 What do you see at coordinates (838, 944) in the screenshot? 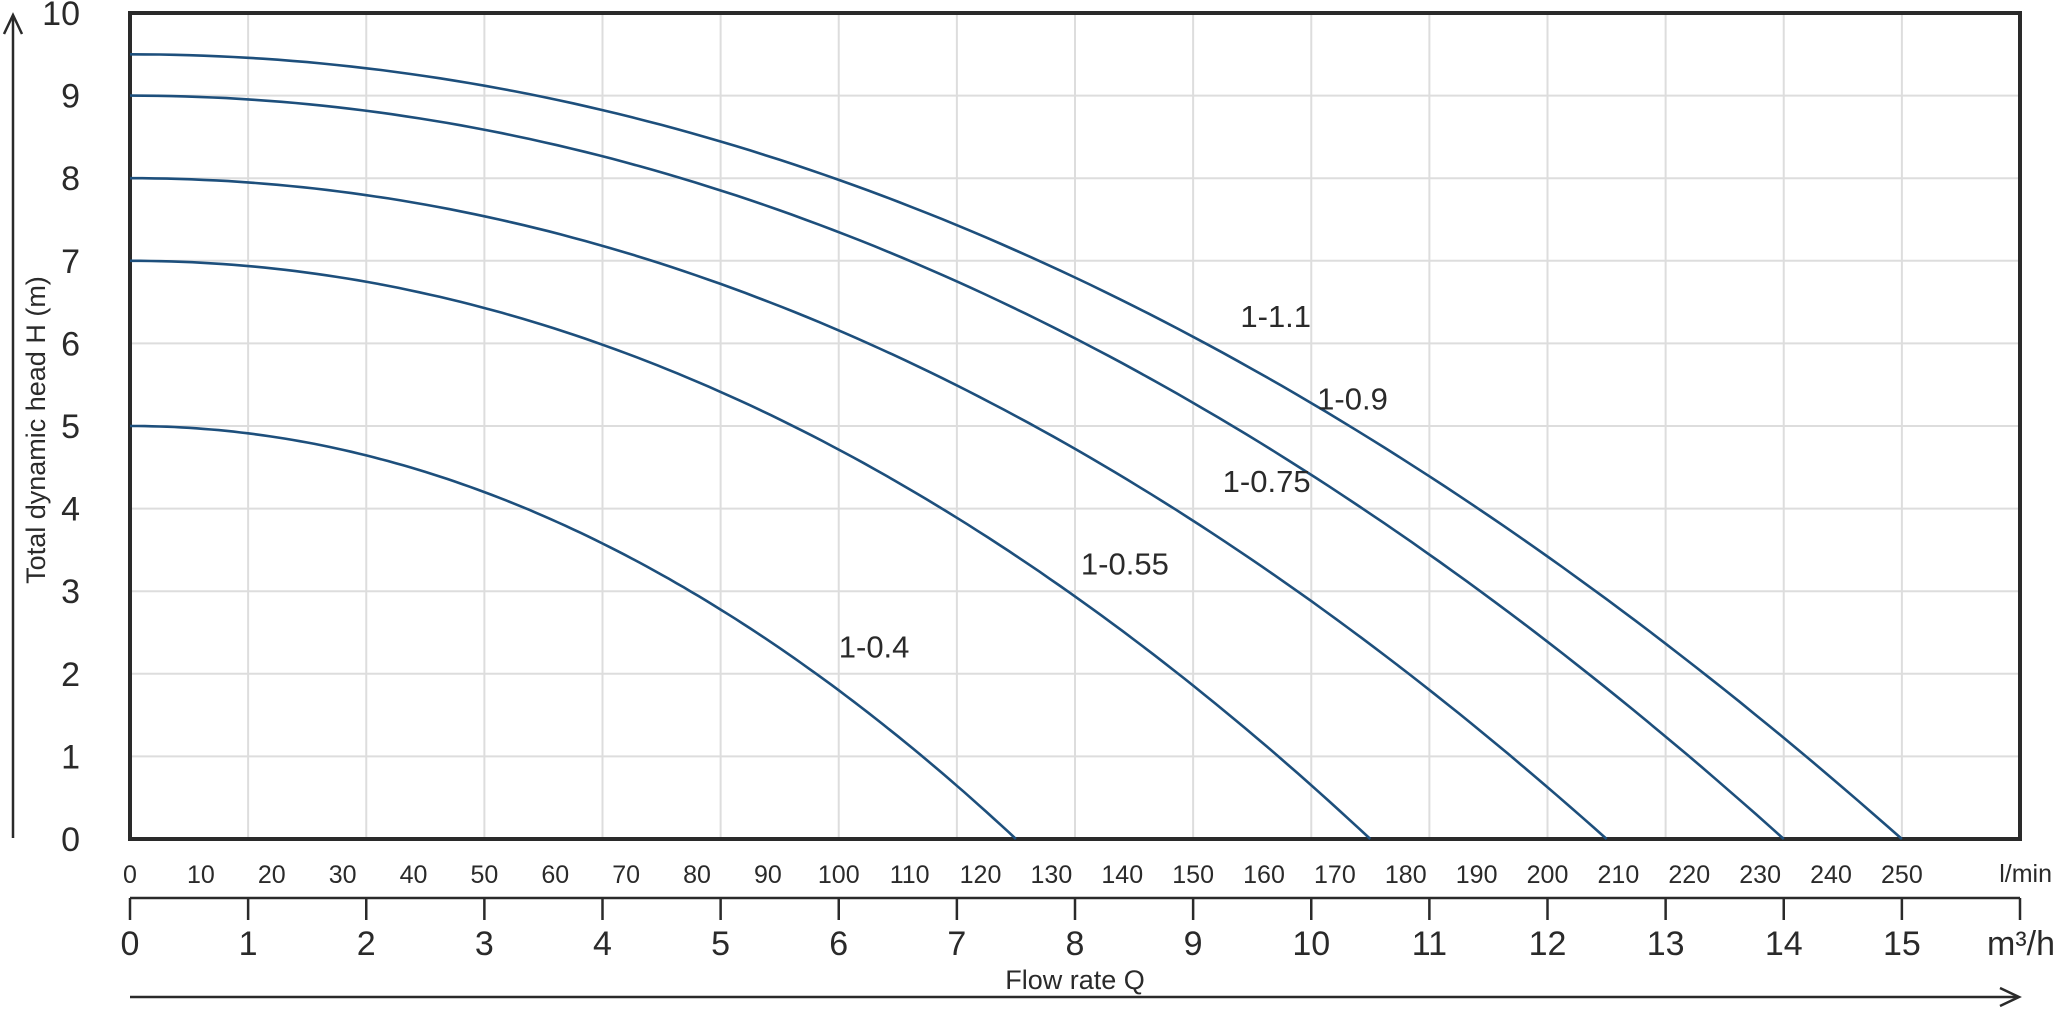
I see `x-tick-label-m3h: 6` at bounding box center [838, 944].